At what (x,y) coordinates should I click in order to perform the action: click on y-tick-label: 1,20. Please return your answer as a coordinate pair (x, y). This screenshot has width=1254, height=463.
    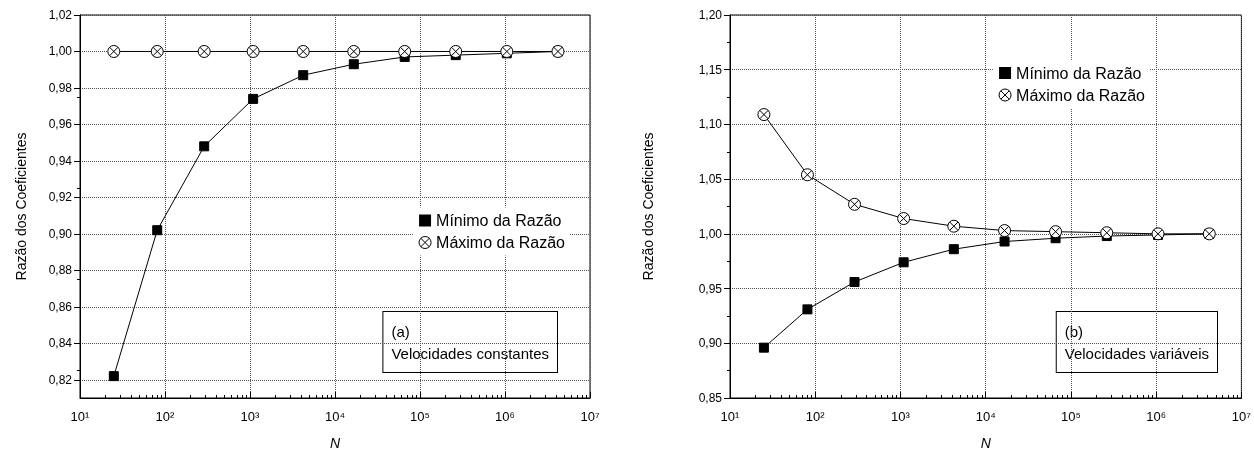
    Looking at the image, I should click on (710, 15).